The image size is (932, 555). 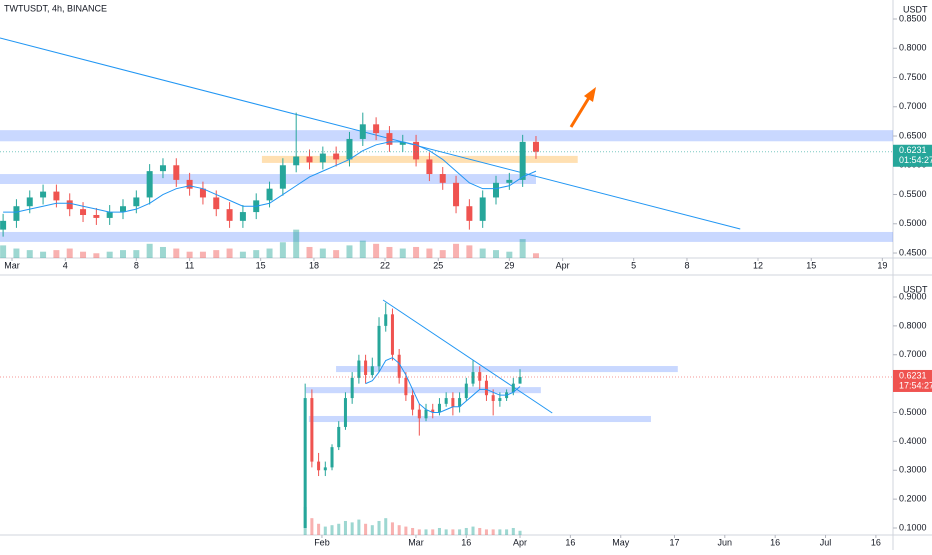 I want to click on x-tick-label: 11, so click(x=189, y=265).